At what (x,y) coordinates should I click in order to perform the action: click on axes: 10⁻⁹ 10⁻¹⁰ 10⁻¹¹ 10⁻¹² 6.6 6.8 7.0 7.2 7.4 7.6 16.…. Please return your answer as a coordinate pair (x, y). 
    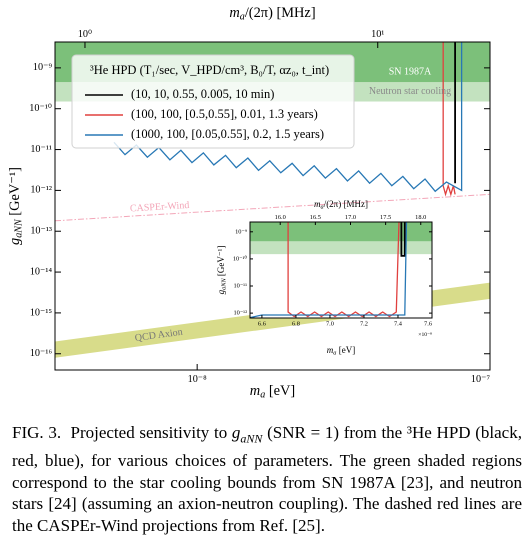
    Looking at the image, I should click on (324, 278).